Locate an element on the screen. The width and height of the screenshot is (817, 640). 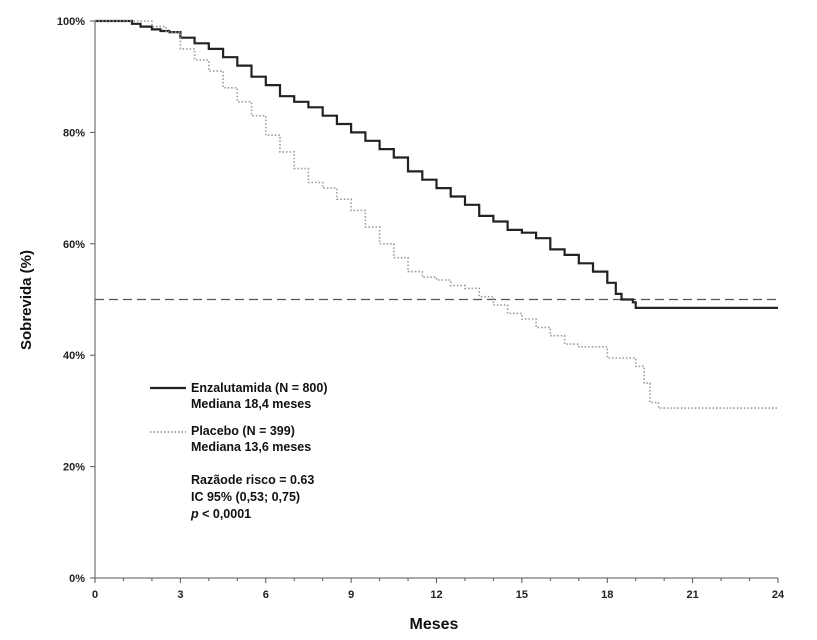
y-tick-label: 80% is located at coordinates (74, 133).